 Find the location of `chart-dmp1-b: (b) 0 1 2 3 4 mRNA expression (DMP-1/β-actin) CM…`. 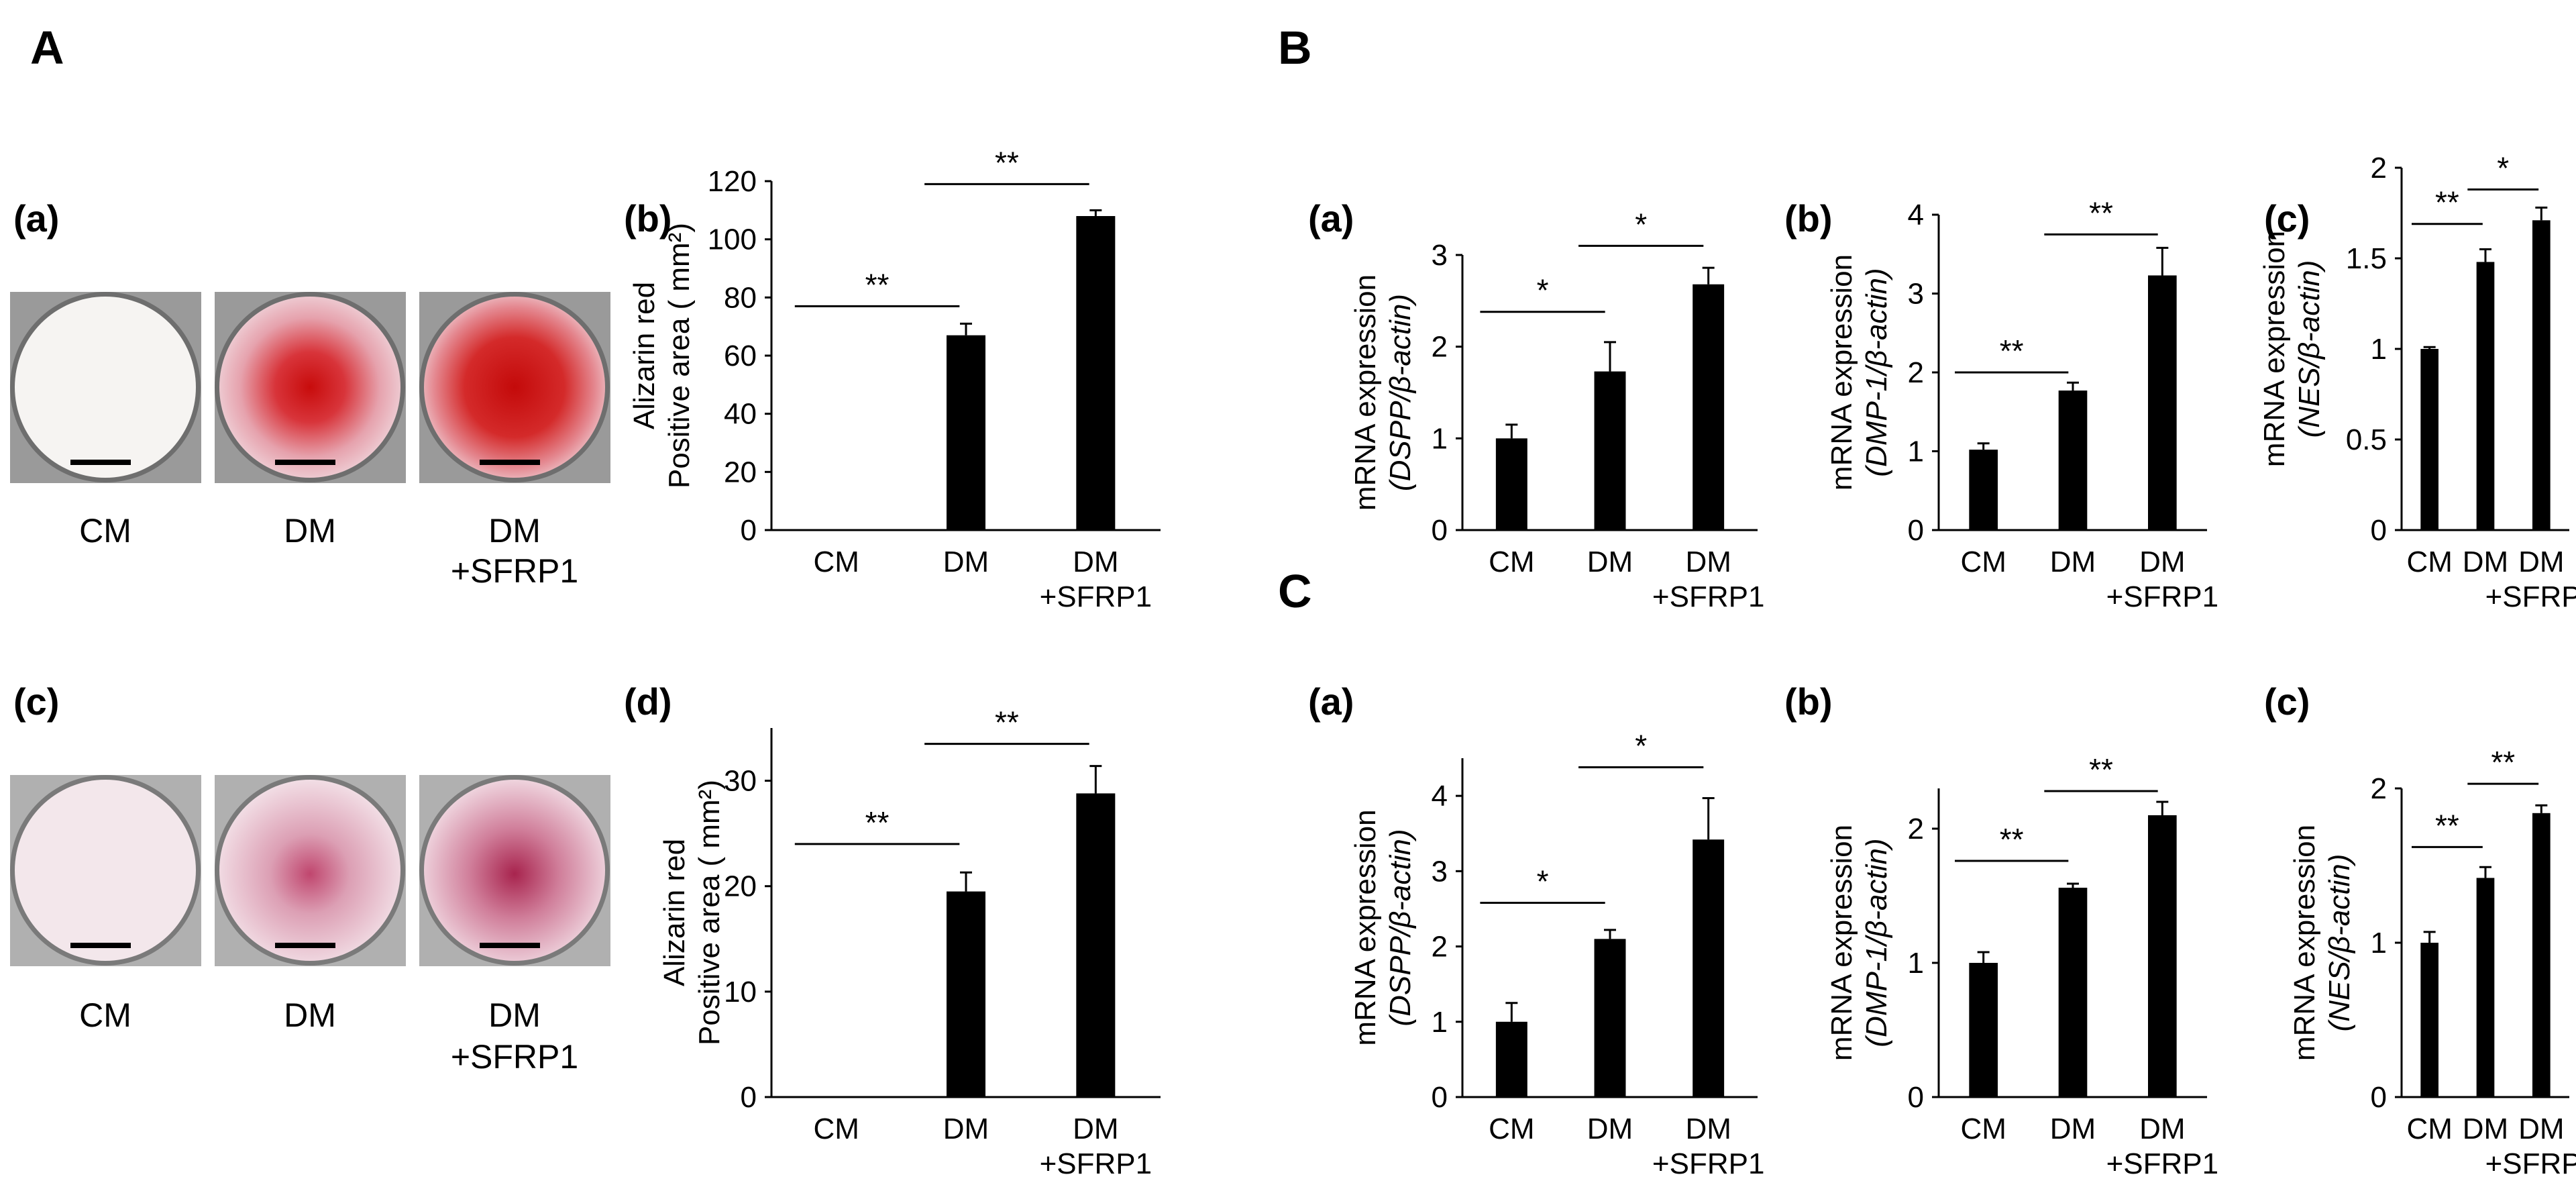

chart-dmp1-b: (b) 0 1 2 3 4 mRNA expression (DMP-1/β-actin) CM… is located at coordinates (2001, 404).